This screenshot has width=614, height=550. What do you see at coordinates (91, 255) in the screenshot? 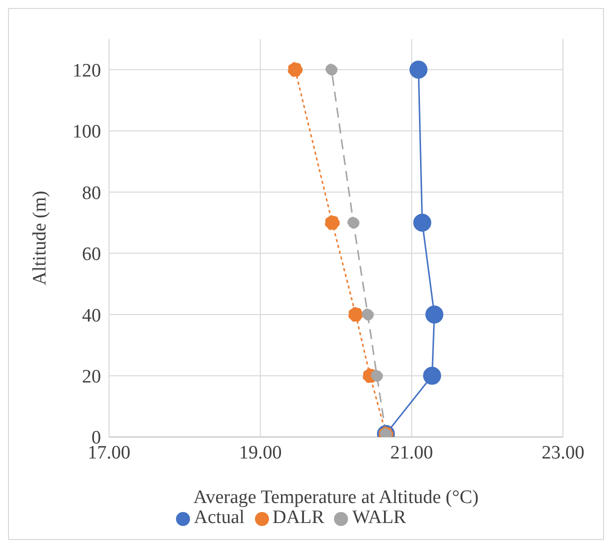
I see `y-tick-label: 60` at bounding box center [91, 255].